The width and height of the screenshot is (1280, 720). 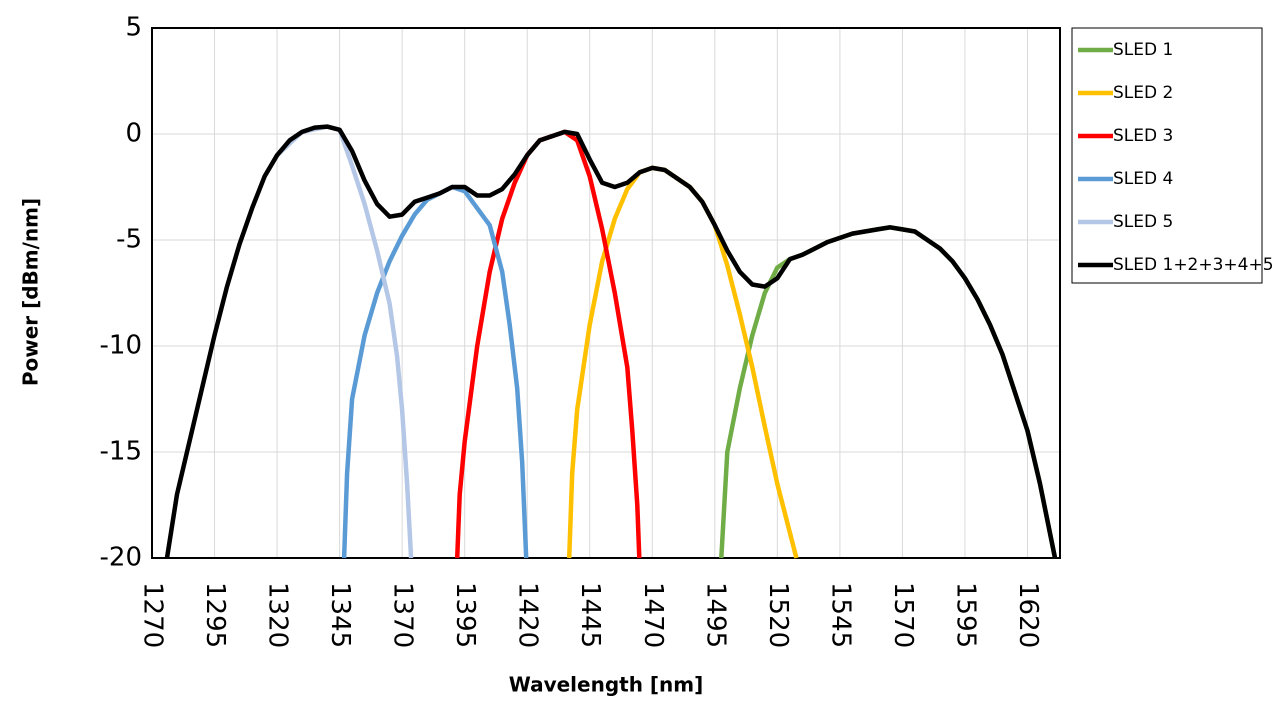 I want to click on x-tick-label: 1545, so click(x=840, y=615).